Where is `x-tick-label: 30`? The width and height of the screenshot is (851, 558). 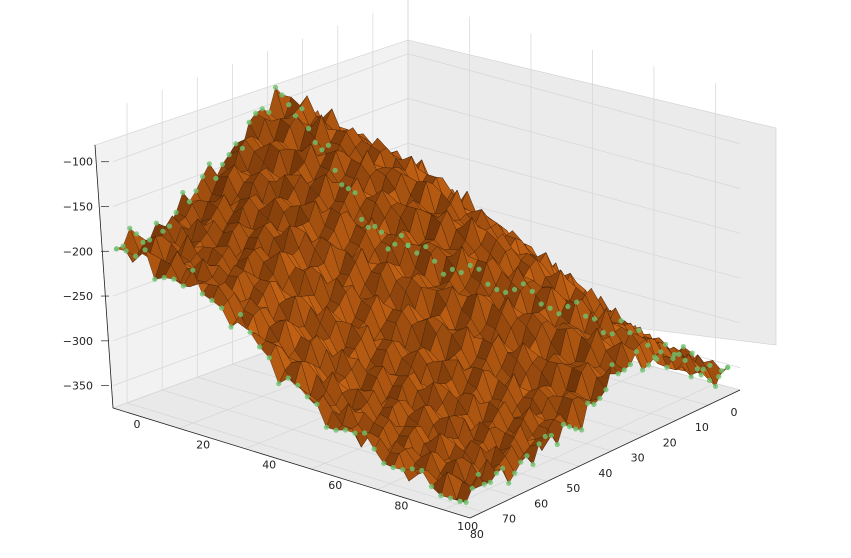
x-tick-label: 30 is located at coordinates (638, 458).